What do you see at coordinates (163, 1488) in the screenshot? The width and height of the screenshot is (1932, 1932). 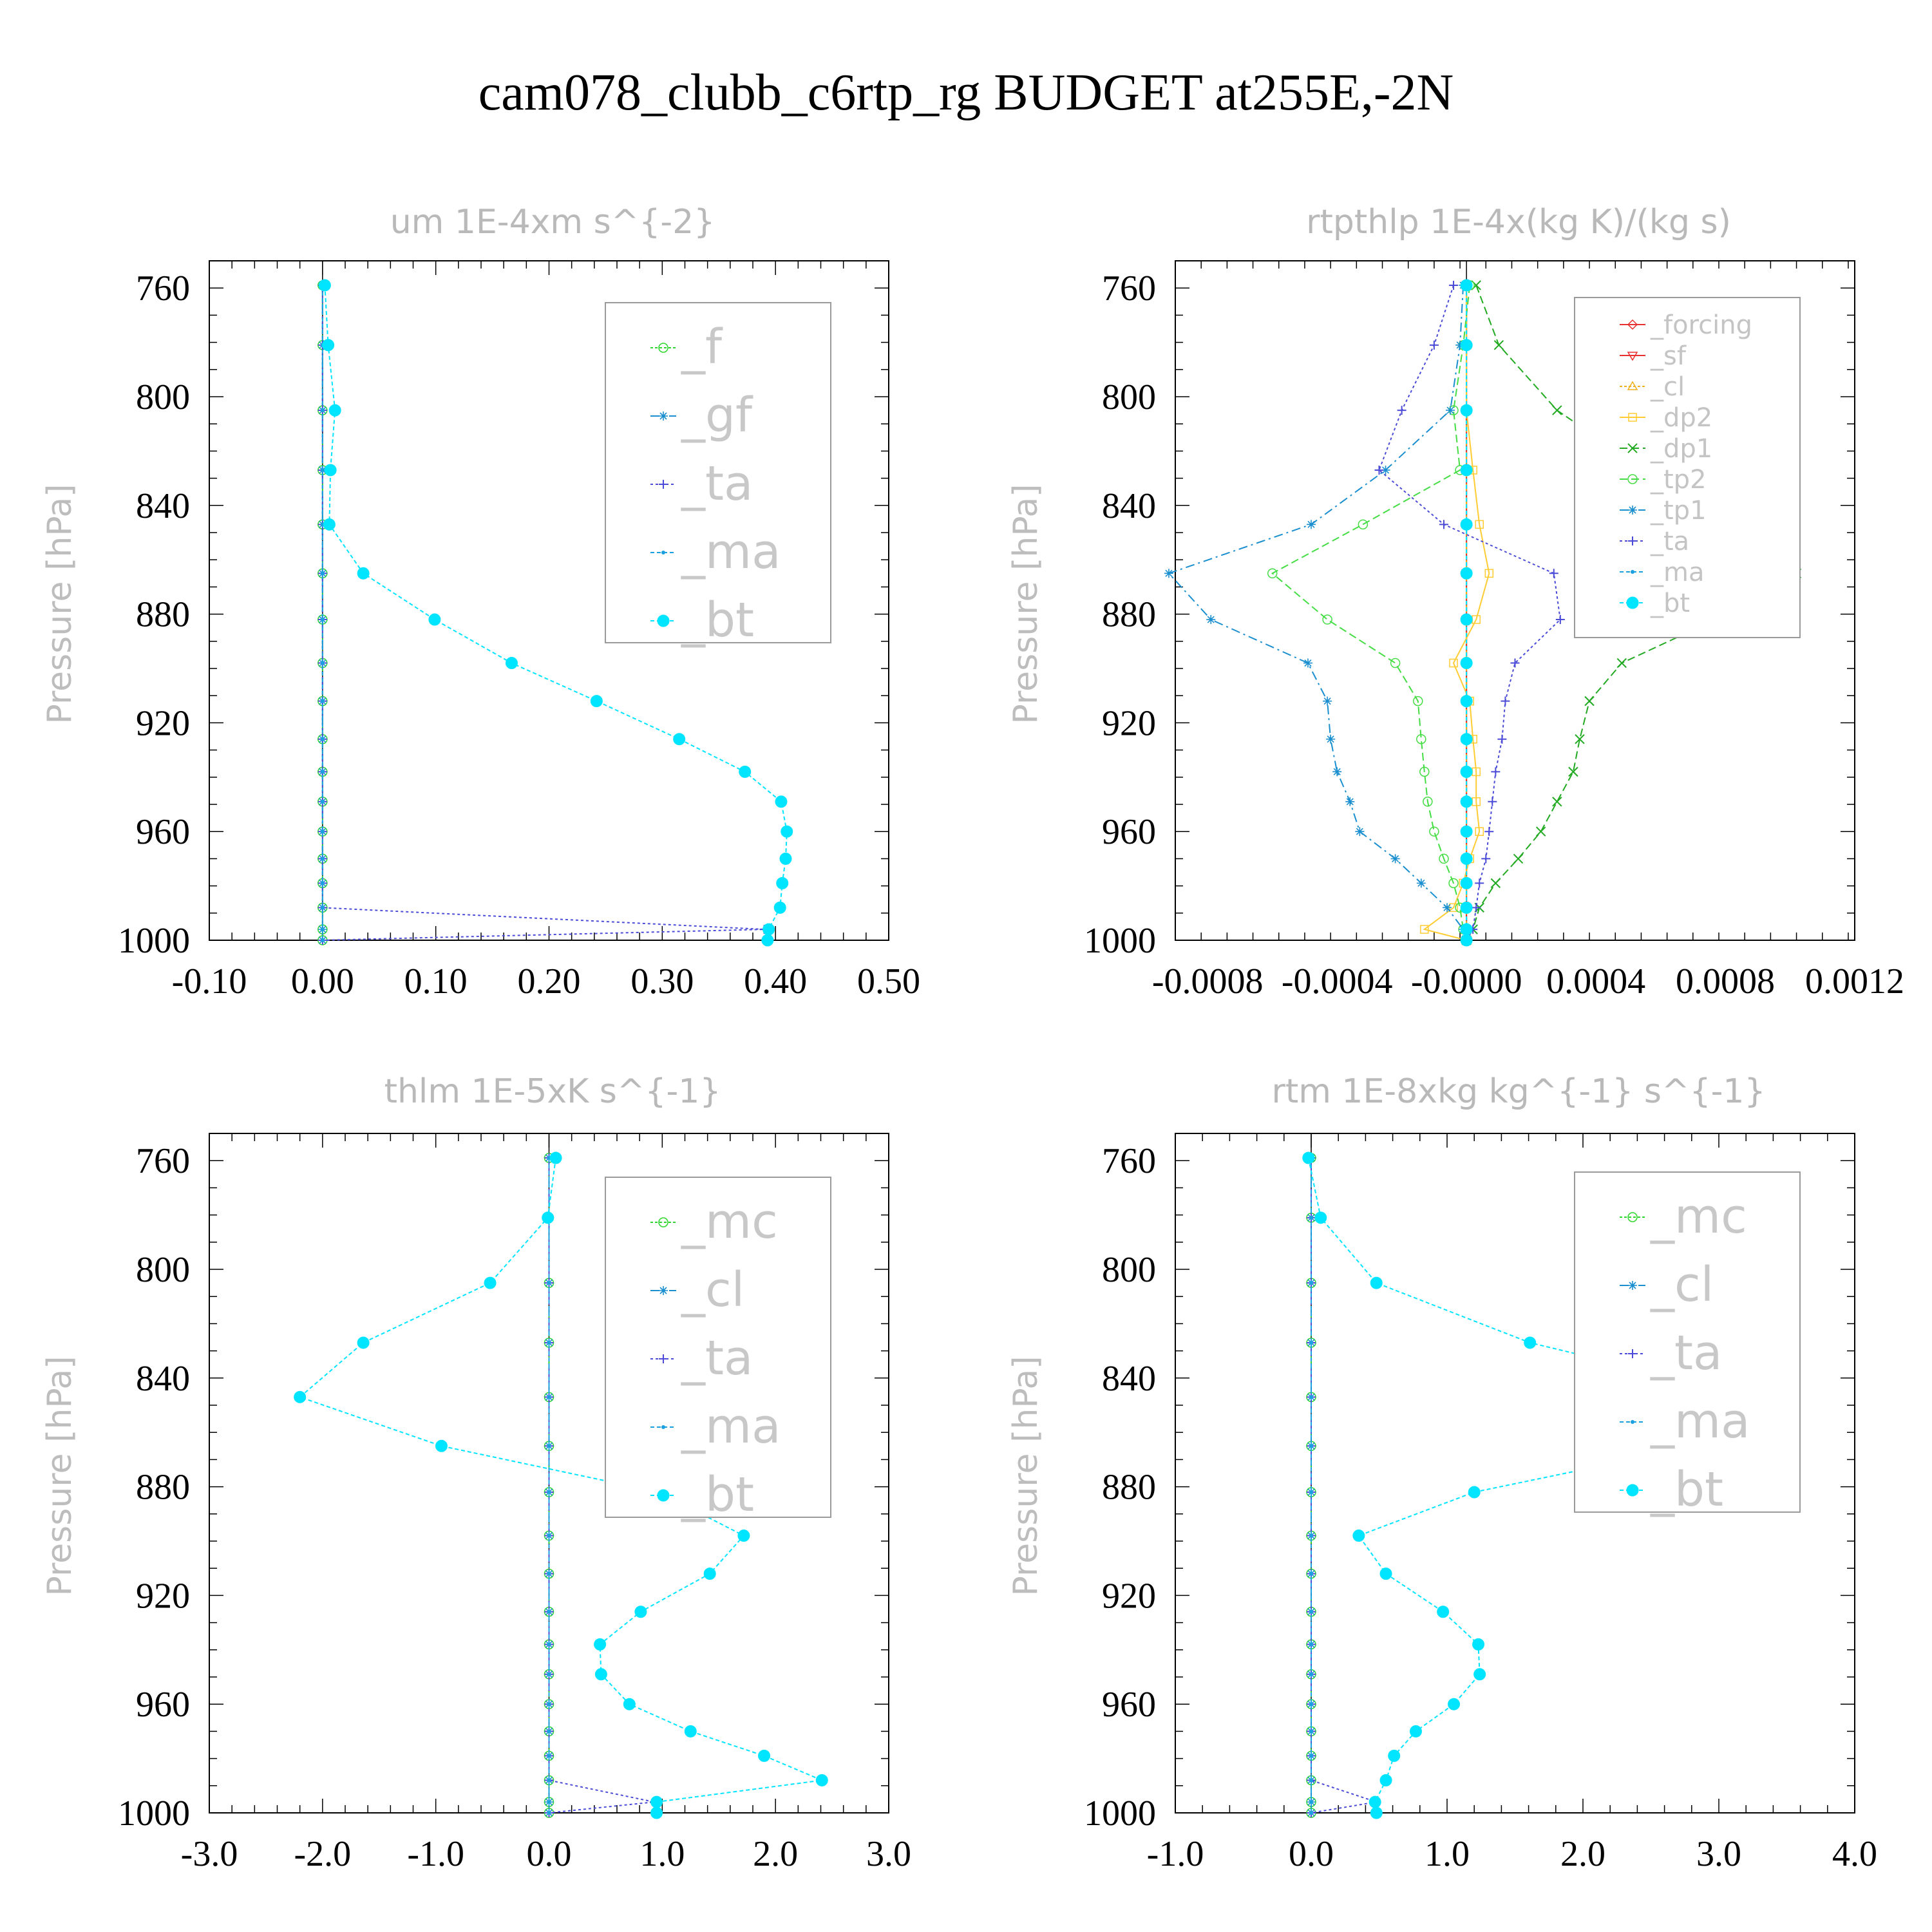 I see `y-tick-label: 880` at bounding box center [163, 1488].